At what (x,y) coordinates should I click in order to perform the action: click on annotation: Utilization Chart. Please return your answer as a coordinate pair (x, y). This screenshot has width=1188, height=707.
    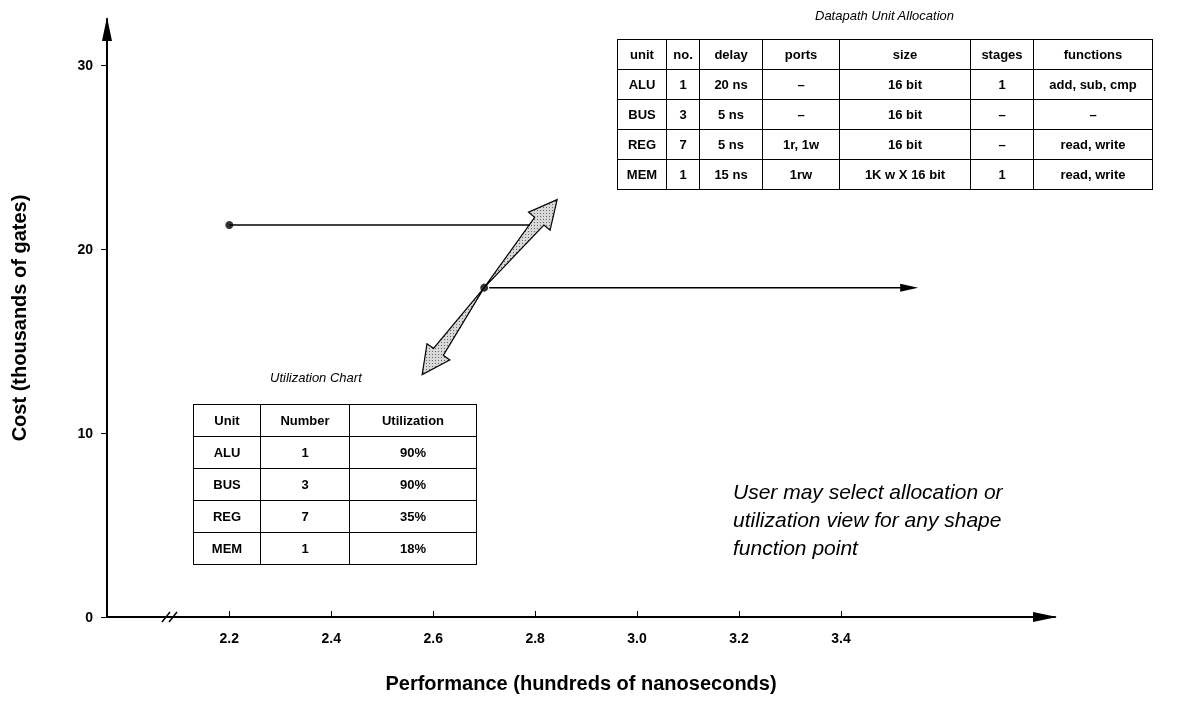
    Looking at the image, I should click on (316, 377).